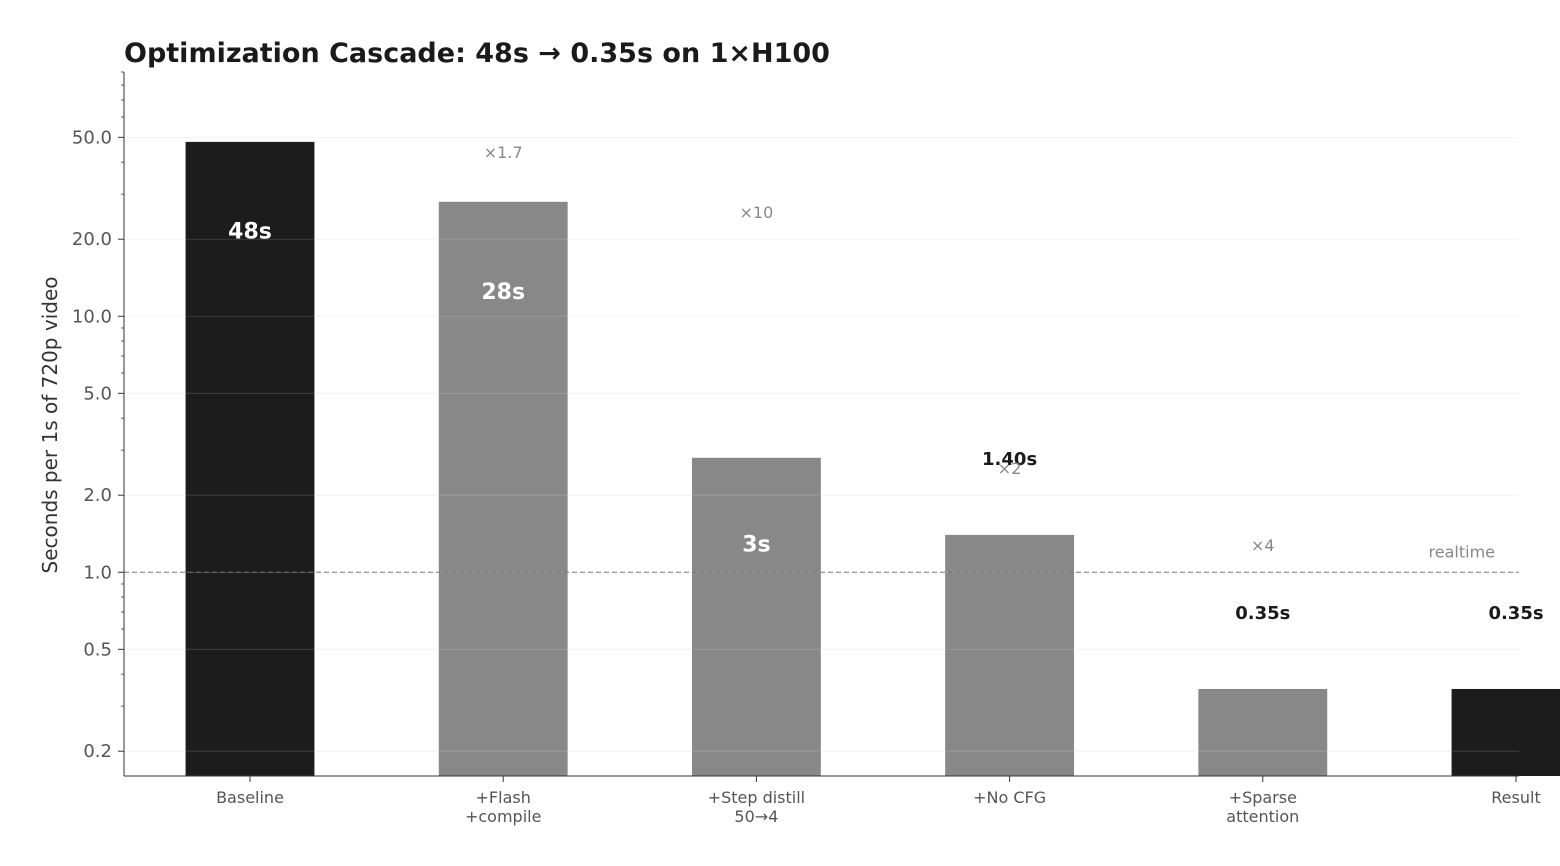 This screenshot has width=1560, height=866. I want to click on speedup-label: ×2, so click(1010, 468).